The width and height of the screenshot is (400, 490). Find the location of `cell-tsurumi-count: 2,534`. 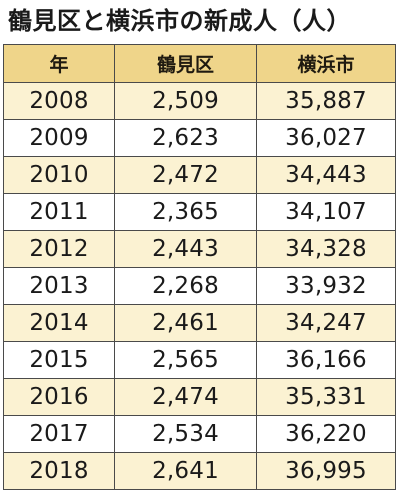

cell-tsurumi-count: 2,534 is located at coordinates (185, 434).